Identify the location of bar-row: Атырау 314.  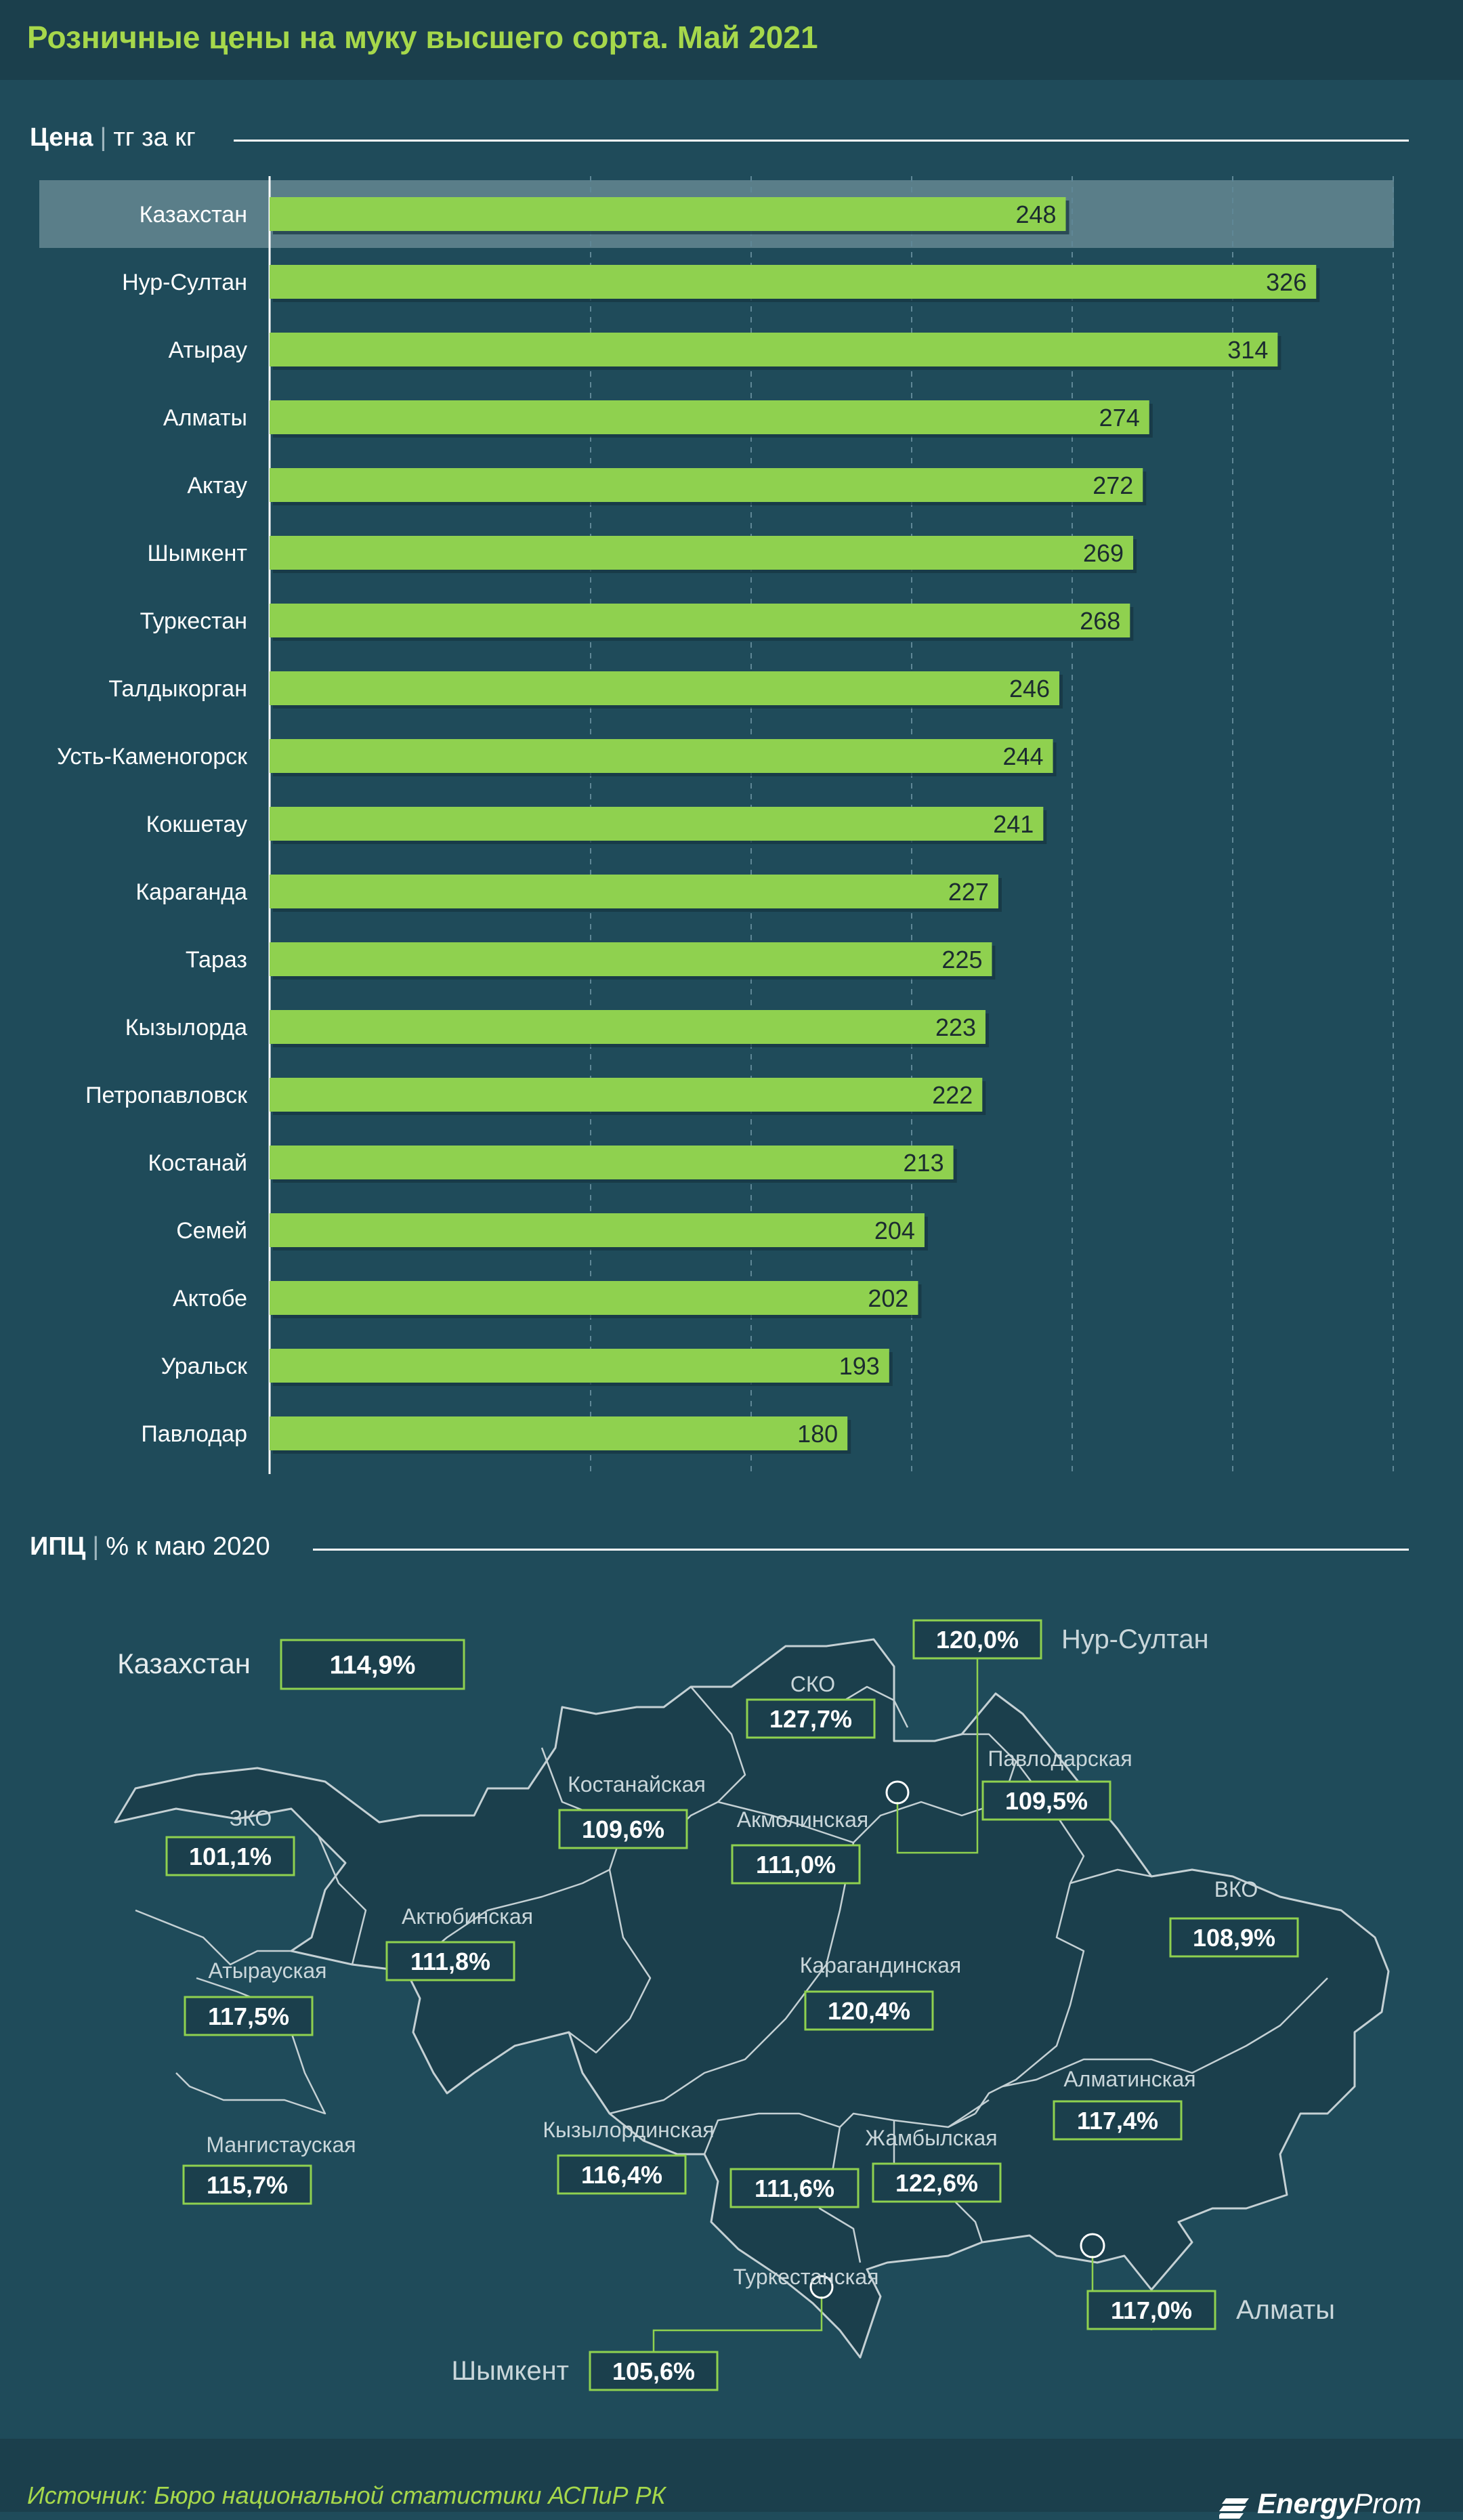
(725, 351).